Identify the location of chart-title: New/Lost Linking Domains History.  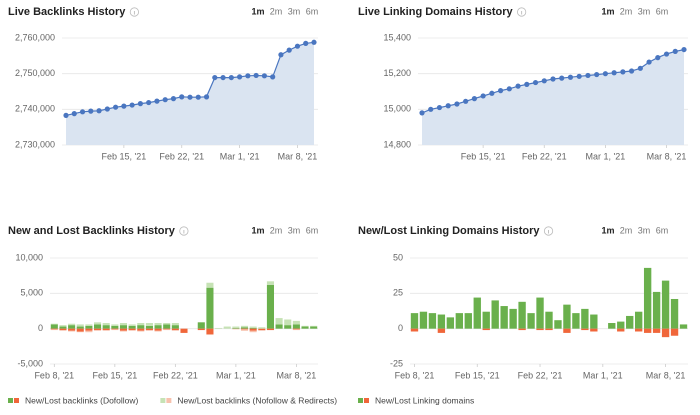
(449, 231).